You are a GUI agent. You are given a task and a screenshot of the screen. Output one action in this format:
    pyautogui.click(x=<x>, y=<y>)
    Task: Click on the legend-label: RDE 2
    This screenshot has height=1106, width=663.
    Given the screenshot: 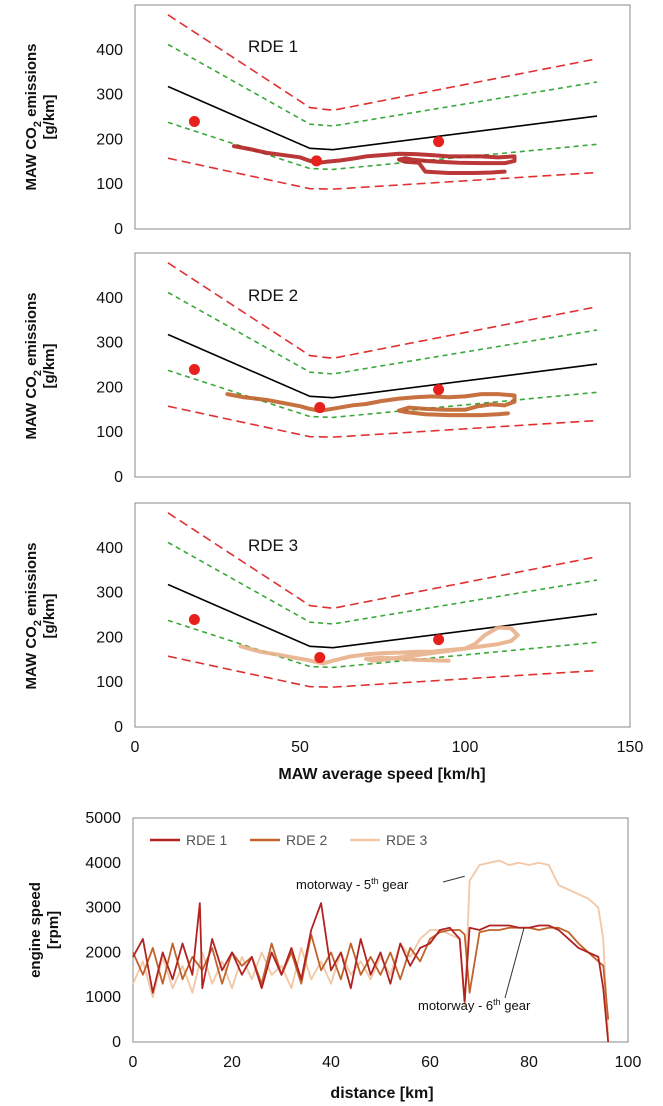 What is the action you would take?
    pyautogui.click(x=306, y=840)
    